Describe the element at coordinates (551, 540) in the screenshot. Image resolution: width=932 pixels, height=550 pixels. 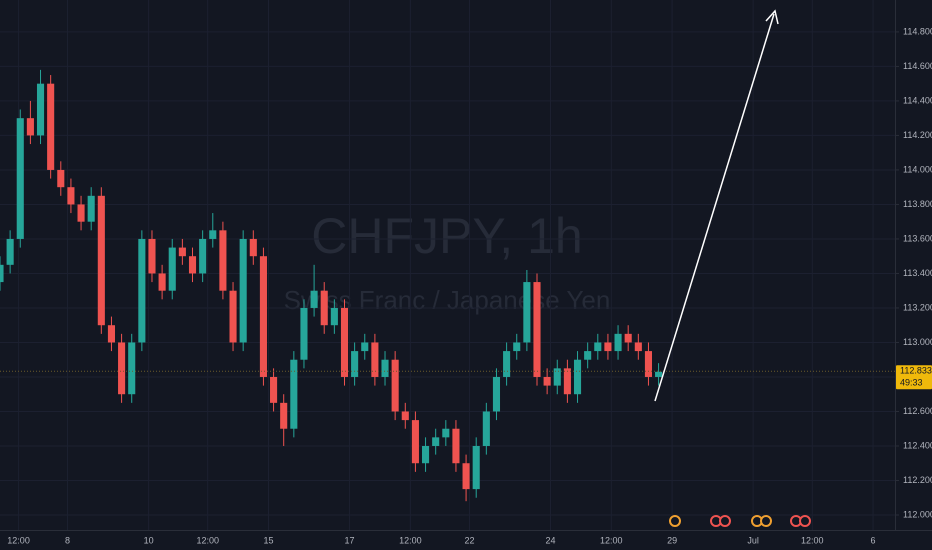
I see `x-tick-label: 24` at that location.